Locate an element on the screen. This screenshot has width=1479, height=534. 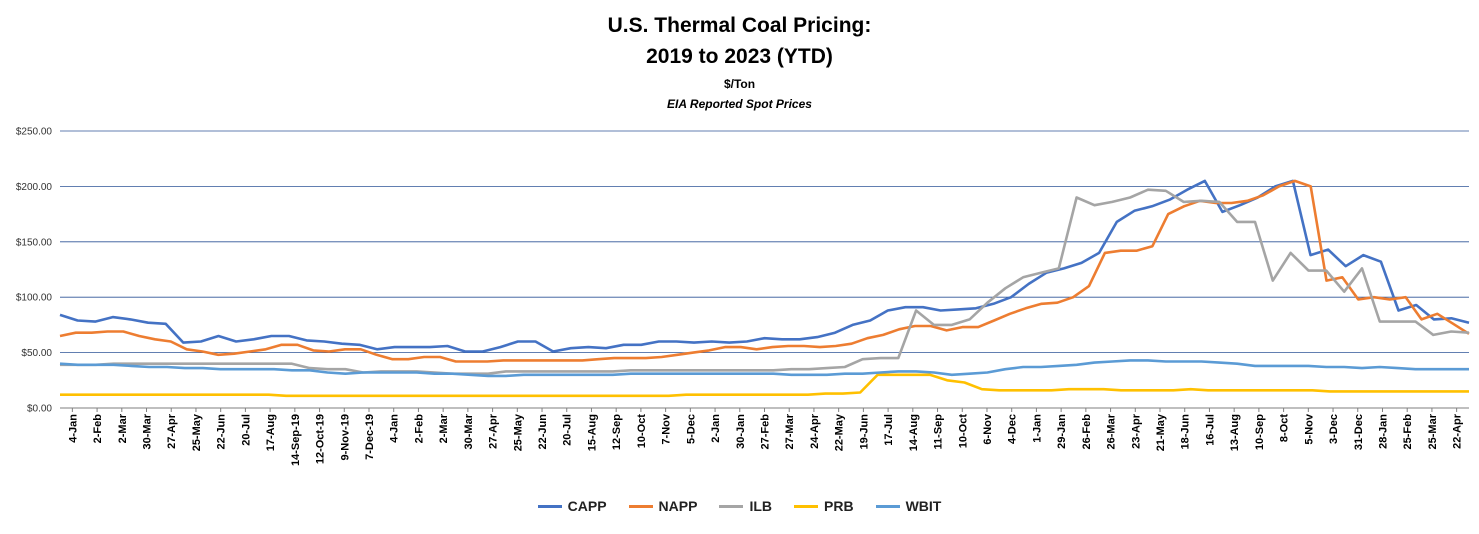
x-tick-label: 15-Aug is located at coordinates (592, 432).